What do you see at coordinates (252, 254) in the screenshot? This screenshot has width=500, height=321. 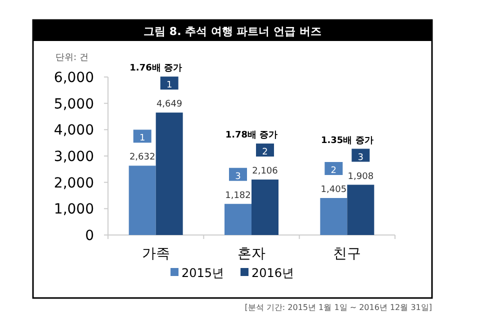 I see `x-tick-label: 혼자` at bounding box center [252, 254].